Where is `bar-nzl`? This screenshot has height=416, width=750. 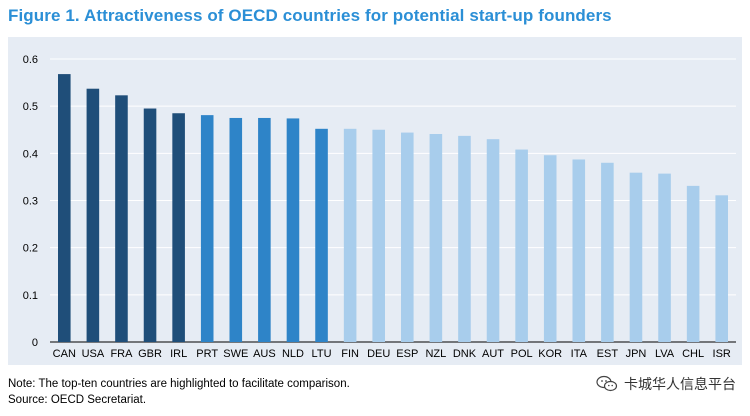 bar-nzl is located at coordinates (436, 237).